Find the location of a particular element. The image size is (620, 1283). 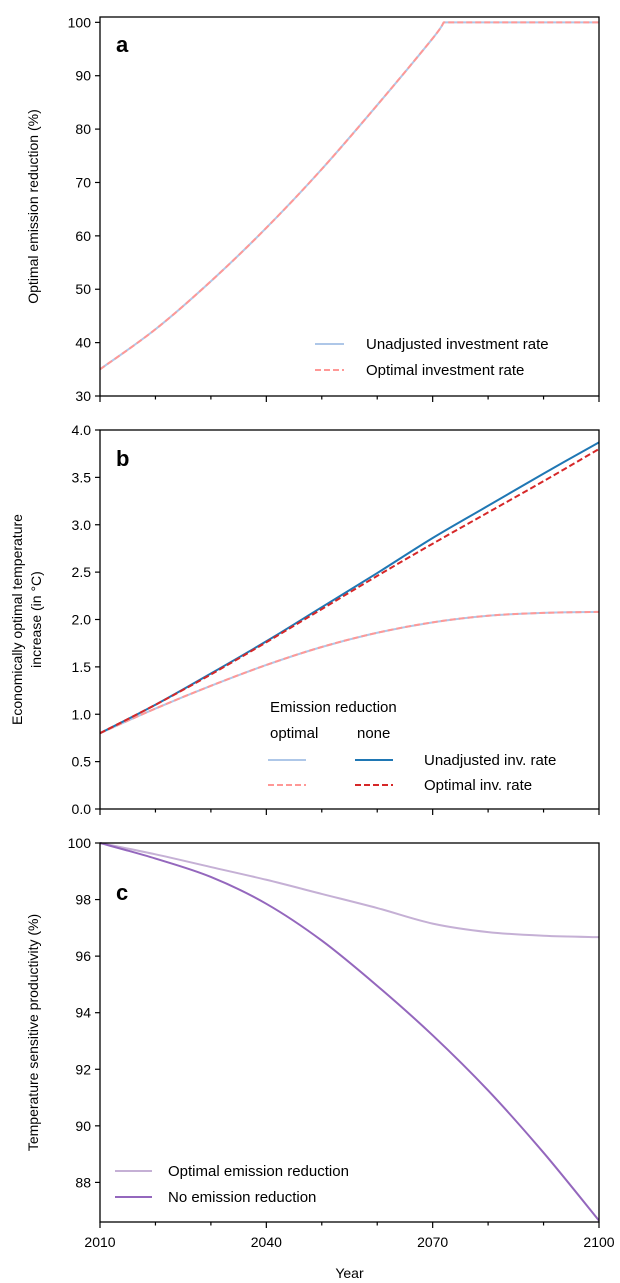

y-tick-label: 0.0 is located at coordinates (82, 809).